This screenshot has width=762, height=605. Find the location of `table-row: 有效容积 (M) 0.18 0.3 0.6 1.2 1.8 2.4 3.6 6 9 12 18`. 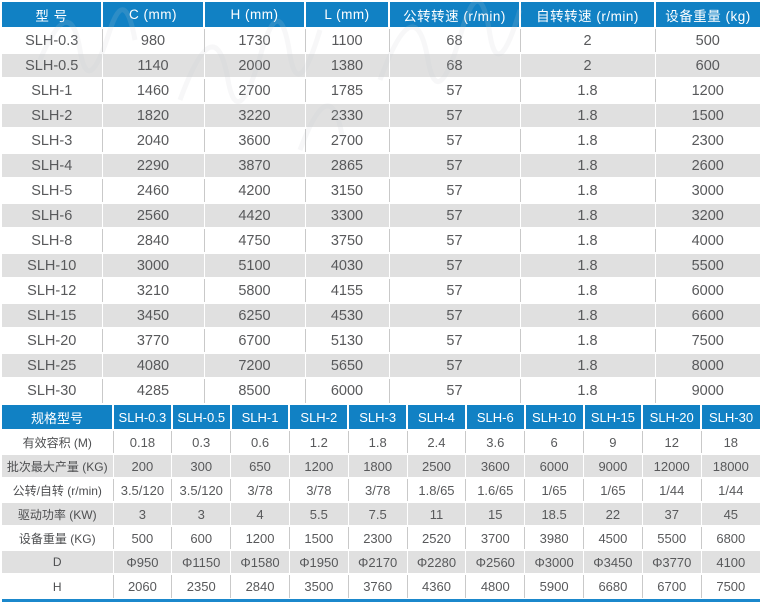

table-row: 有效容积 (M) 0.18 0.3 0.6 1.2 1.8 2.4 3.6 6 9 12 18 is located at coordinates (381, 441).